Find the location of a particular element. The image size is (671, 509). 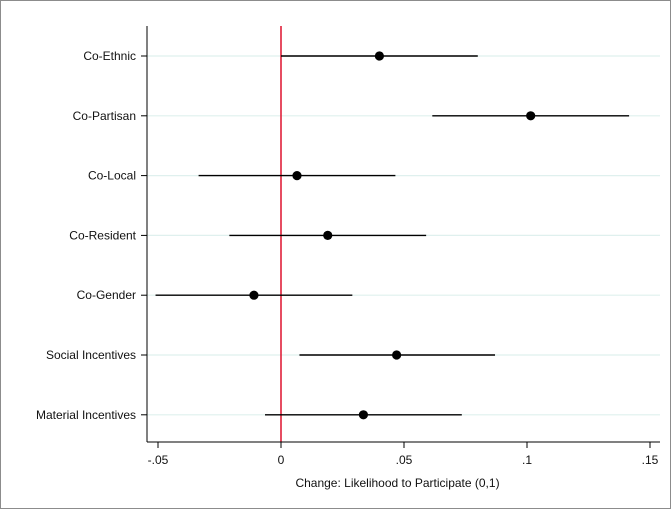

x-tick-label: .15 is located at coordinates (650, 460).